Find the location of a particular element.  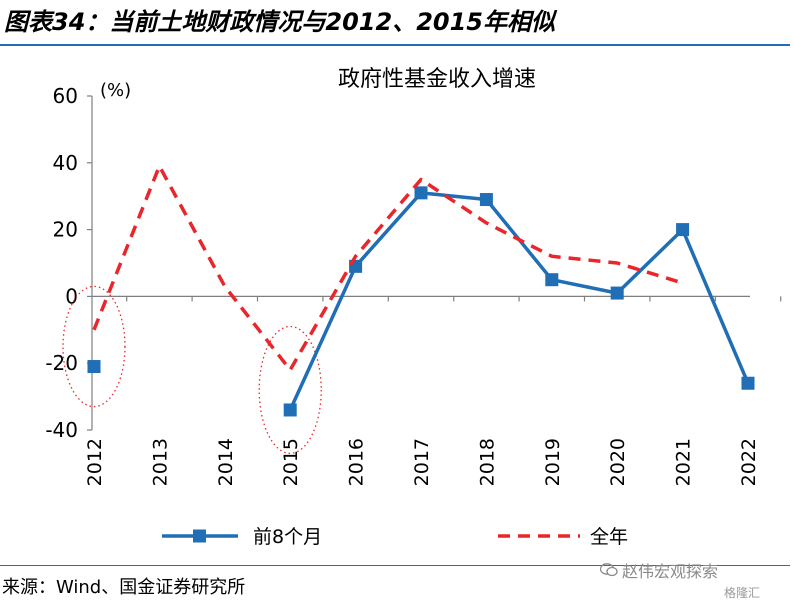

data-point-2017 is located at coordinates (421, 193).